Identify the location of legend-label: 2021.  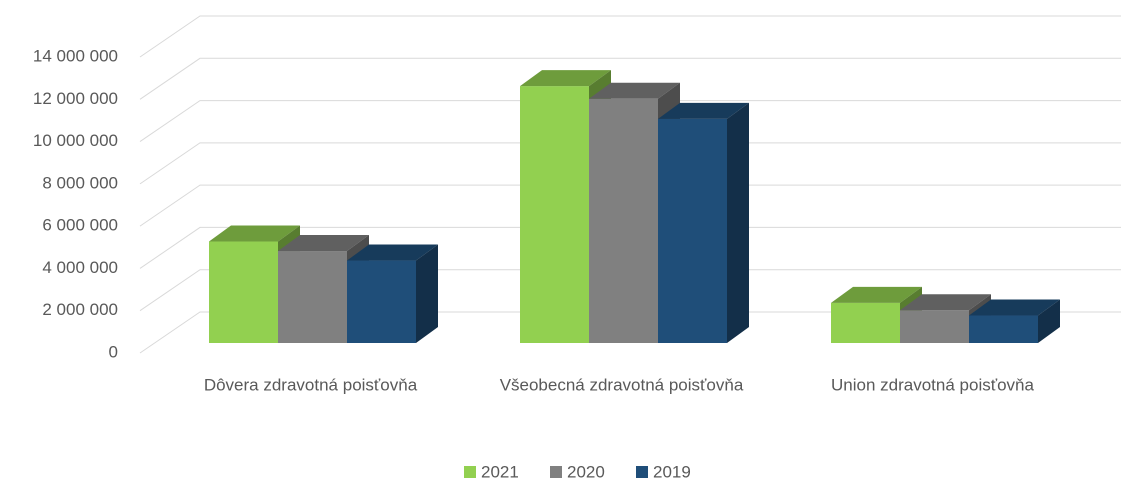
(500, 471).